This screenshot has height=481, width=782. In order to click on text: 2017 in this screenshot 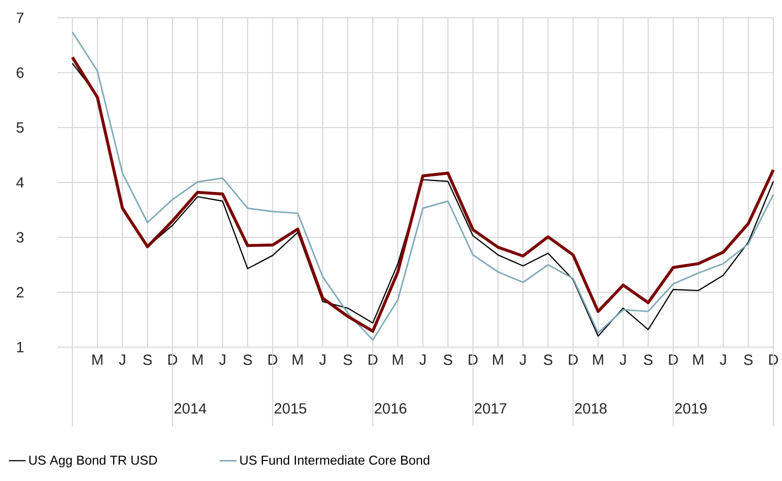, I will do `click(490, 408)`.